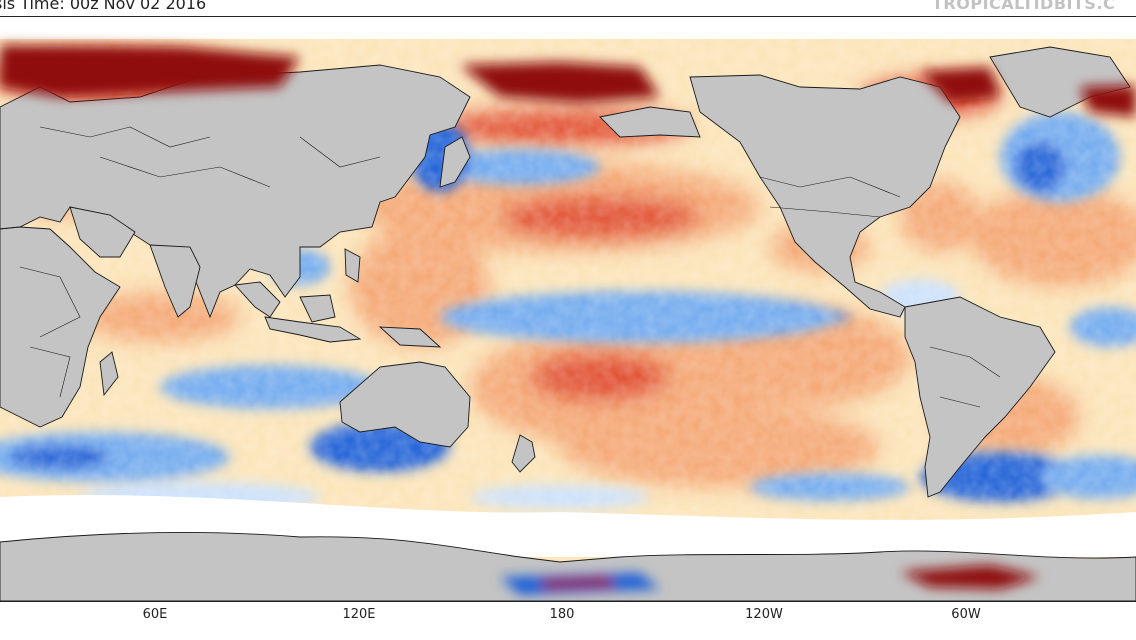 The height and width of the screenshot is (640, 1136). Describe the element at coordinates (650, 122) in the screenshot. I see `alaska-landmass` at that location.